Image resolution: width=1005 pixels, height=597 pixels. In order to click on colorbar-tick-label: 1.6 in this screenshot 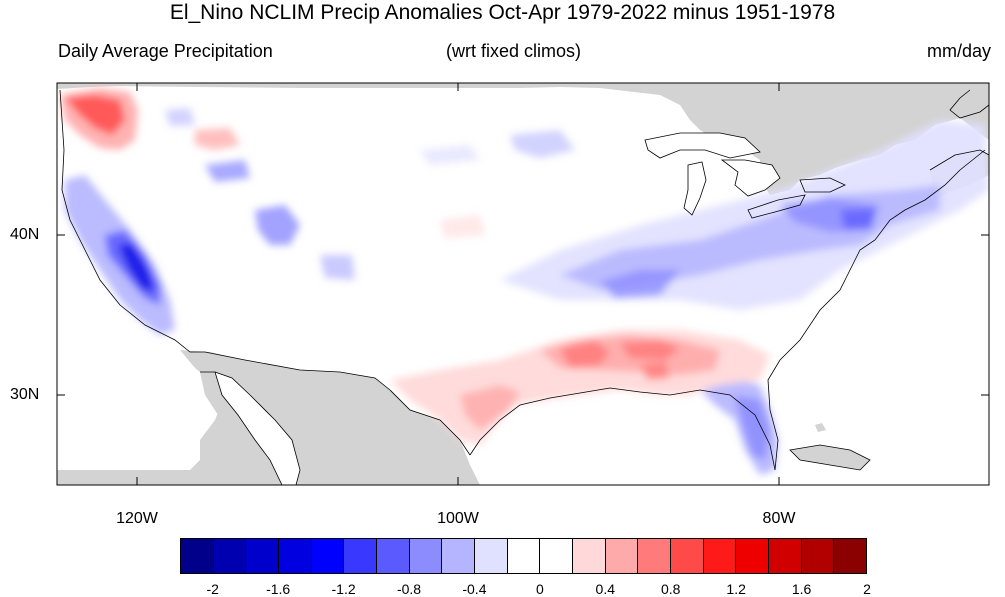, I will do `click(801, 589)`.